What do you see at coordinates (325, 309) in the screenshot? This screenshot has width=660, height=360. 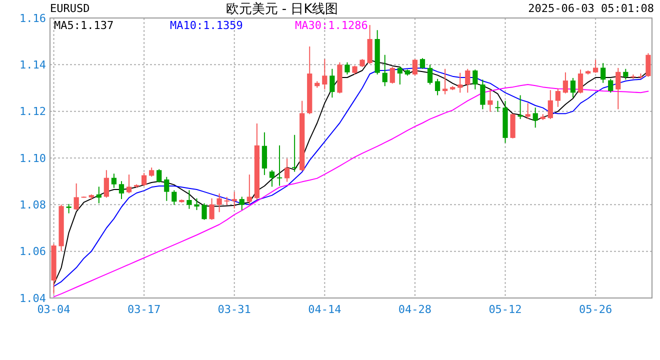 I see `x-tick-label: 04-14` at bounding box center [325, 309].